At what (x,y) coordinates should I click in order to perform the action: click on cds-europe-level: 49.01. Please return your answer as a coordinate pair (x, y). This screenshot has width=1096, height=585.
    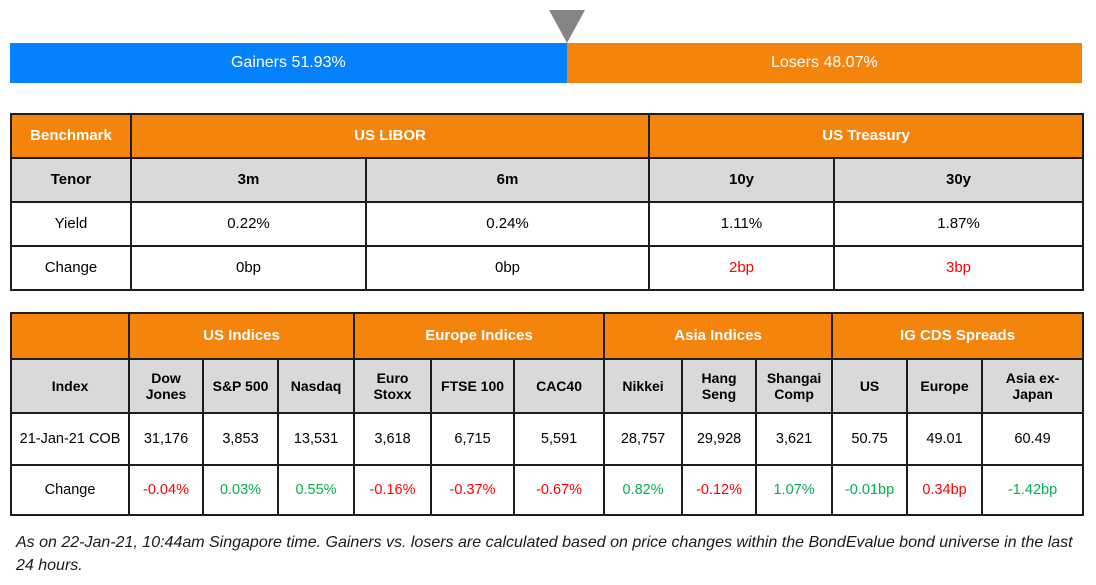
    Looking at the image, I should click on (945, 439).